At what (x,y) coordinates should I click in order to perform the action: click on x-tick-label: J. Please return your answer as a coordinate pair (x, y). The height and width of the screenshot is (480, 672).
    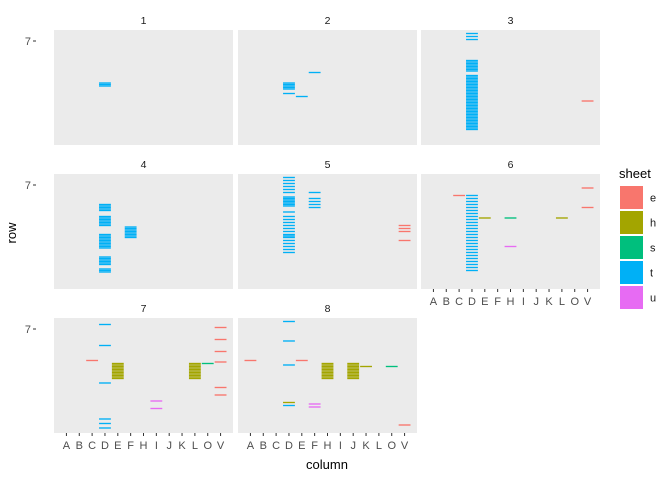
    Looking at the image, I should click on (536, 302).